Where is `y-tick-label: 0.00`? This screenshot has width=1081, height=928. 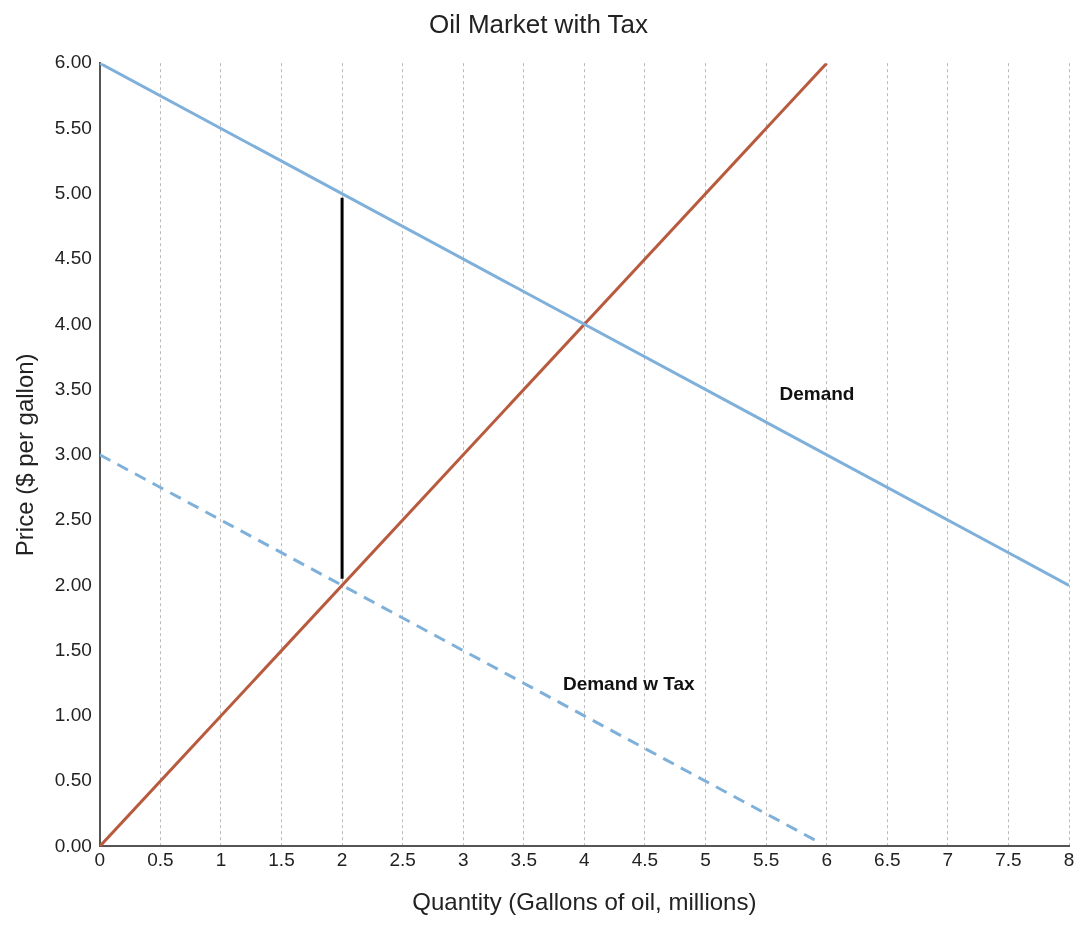
y-tick-label: 0.00 is located at coordinates (73, 845).